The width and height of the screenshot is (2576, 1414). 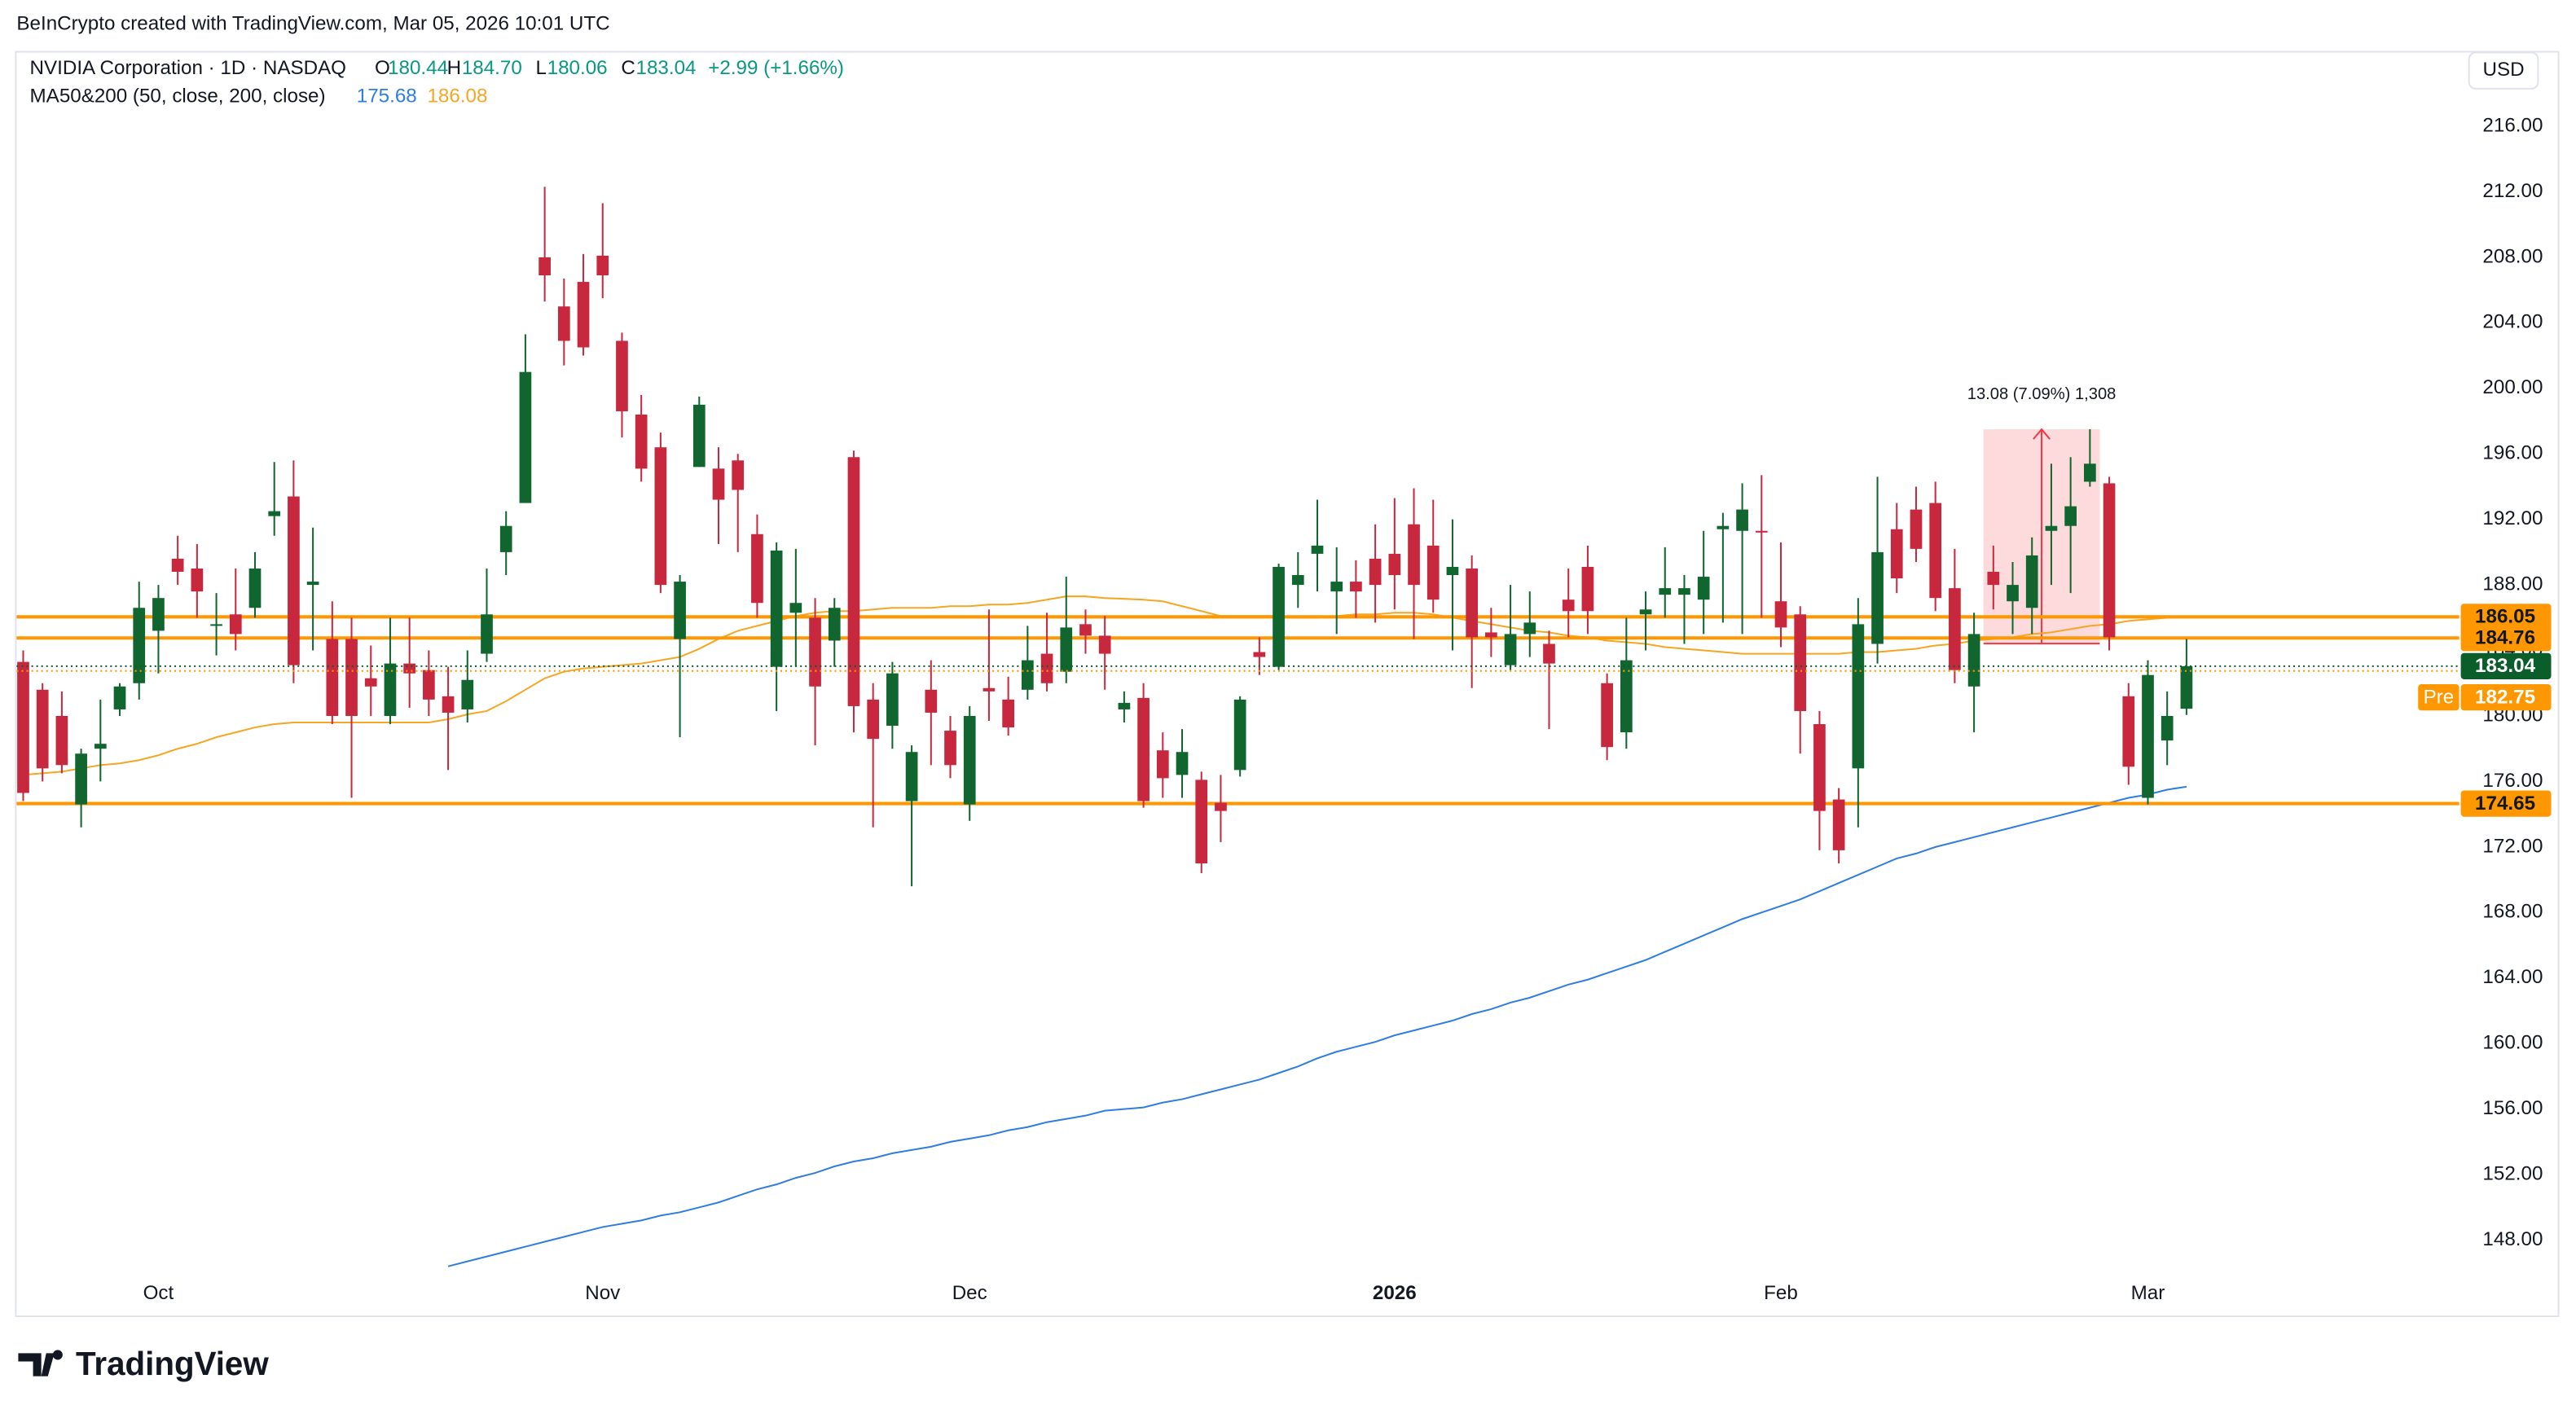 What do you see at coordinates (2512, 912) in the screenshot?
I see `y-tick-label: 168.00` at bounding box center [2512, 912].